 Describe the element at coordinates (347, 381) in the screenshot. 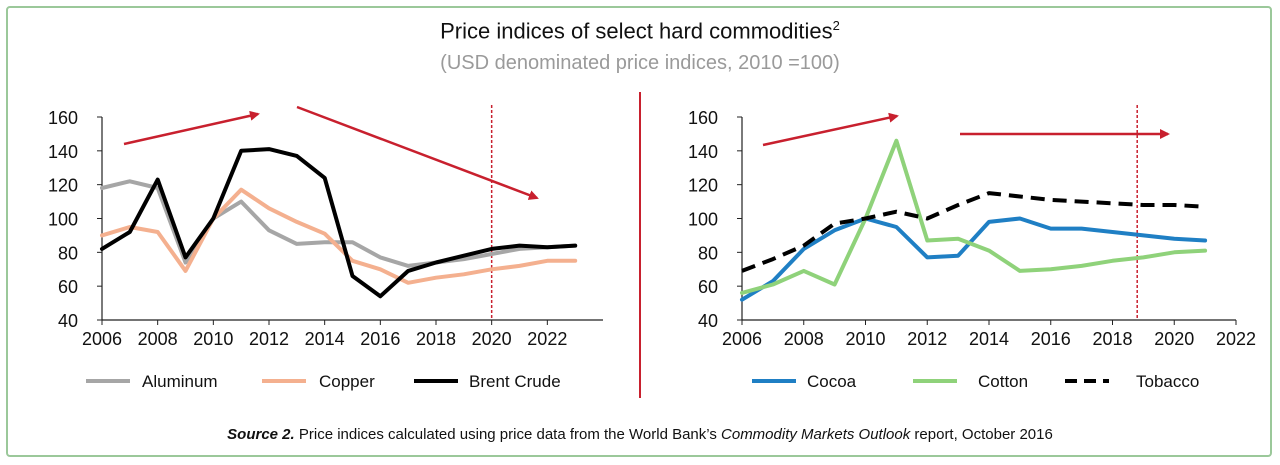

I see `legend-label: Copper` at that location.